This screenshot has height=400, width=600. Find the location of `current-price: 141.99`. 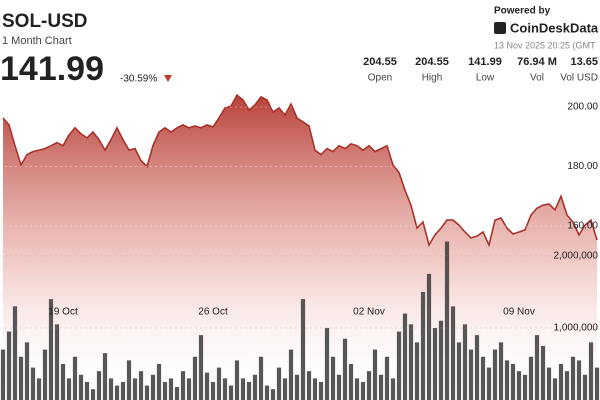

current-price: 141.99 is located at coordinates (52, 69).